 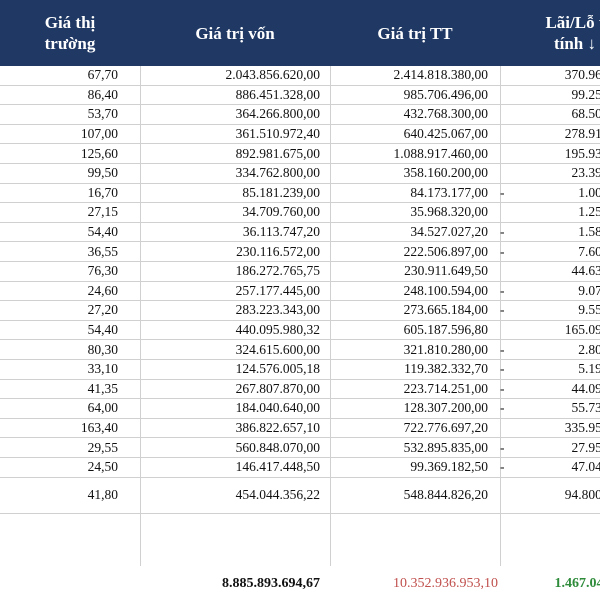 What do you see at coordinates (550, 584) in the screenshot?
I see `total-profit-loss: 1.467.043.` at bounding box center [550, 584].